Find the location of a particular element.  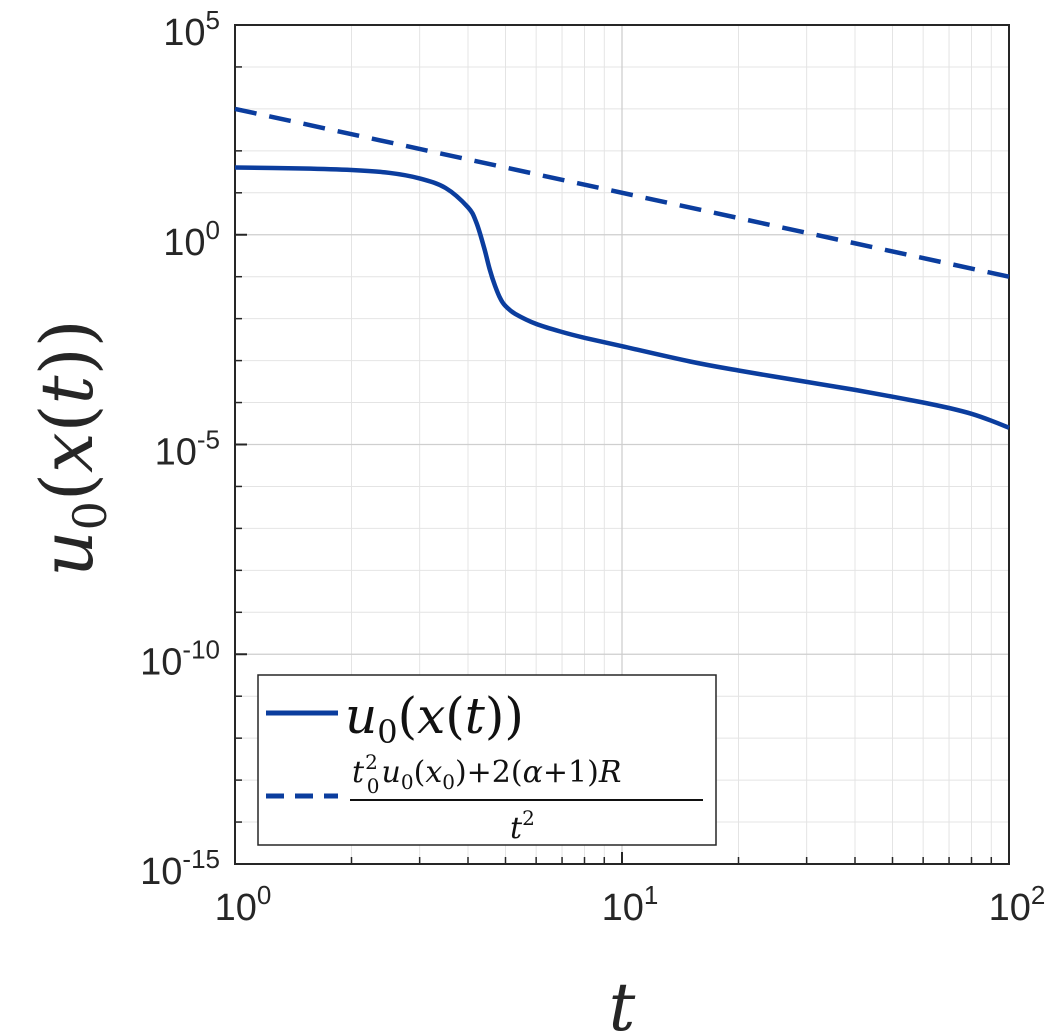

y-axis-label: u0(x(t)) is located at coordinates (71, 448).